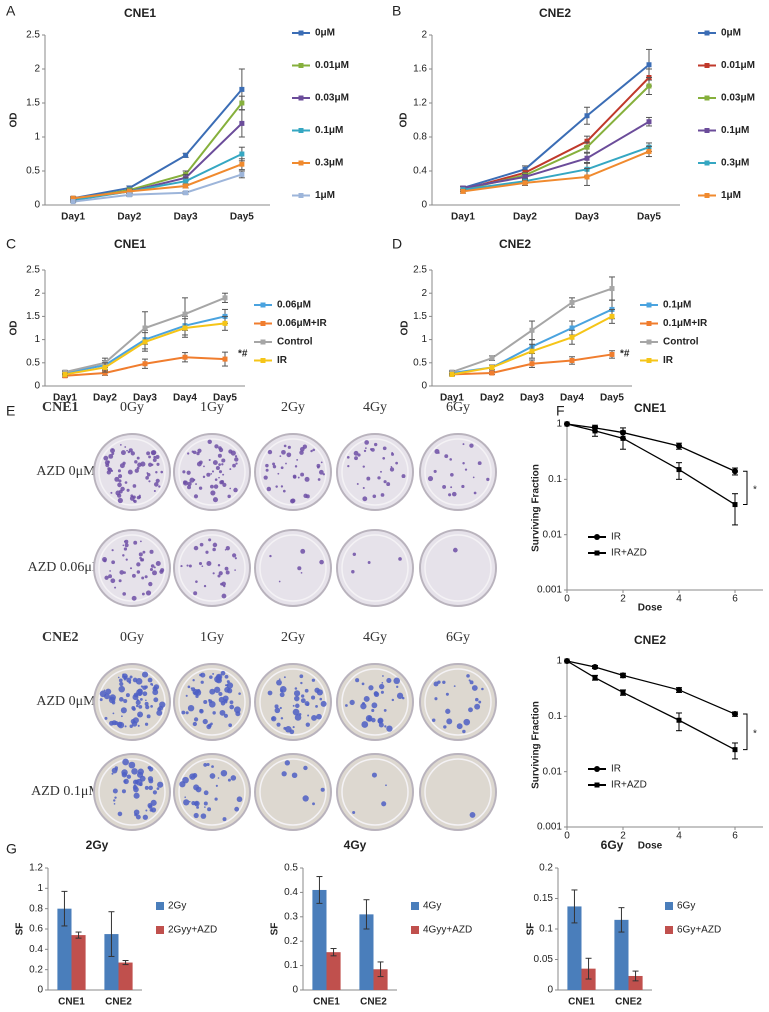 This screenshot has width=769, height=1012. Describe the element at coordinates (140, 13) in the screenshot. I see `chart-title: CNE1` at that location.